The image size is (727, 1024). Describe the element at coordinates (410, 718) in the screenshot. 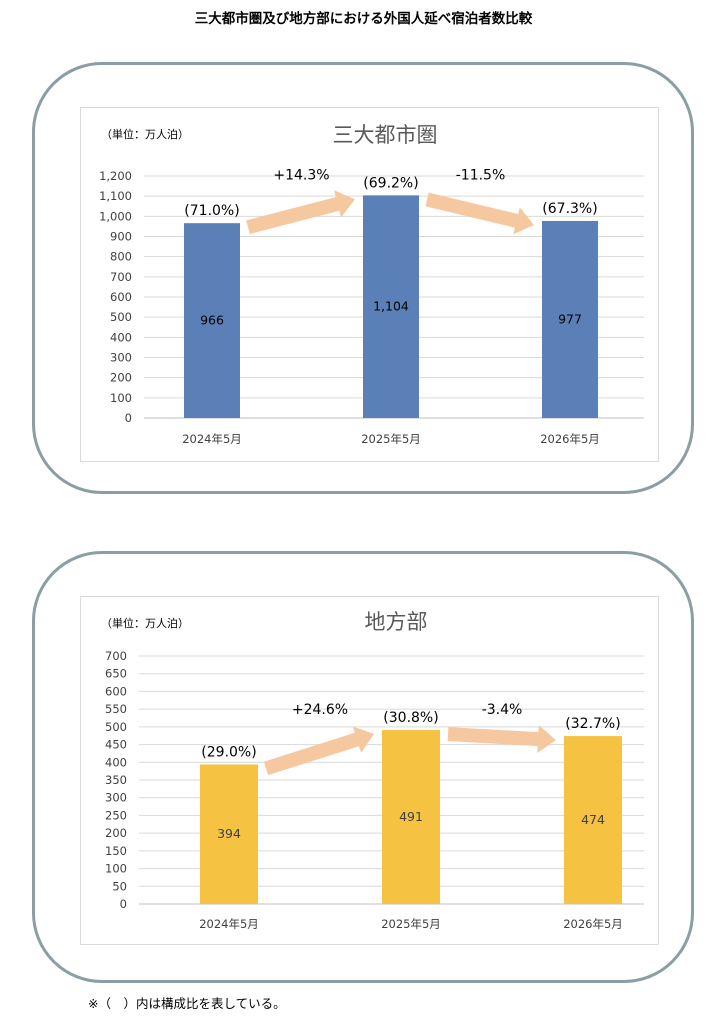

I see `share-label: (30.8%)` at that location.